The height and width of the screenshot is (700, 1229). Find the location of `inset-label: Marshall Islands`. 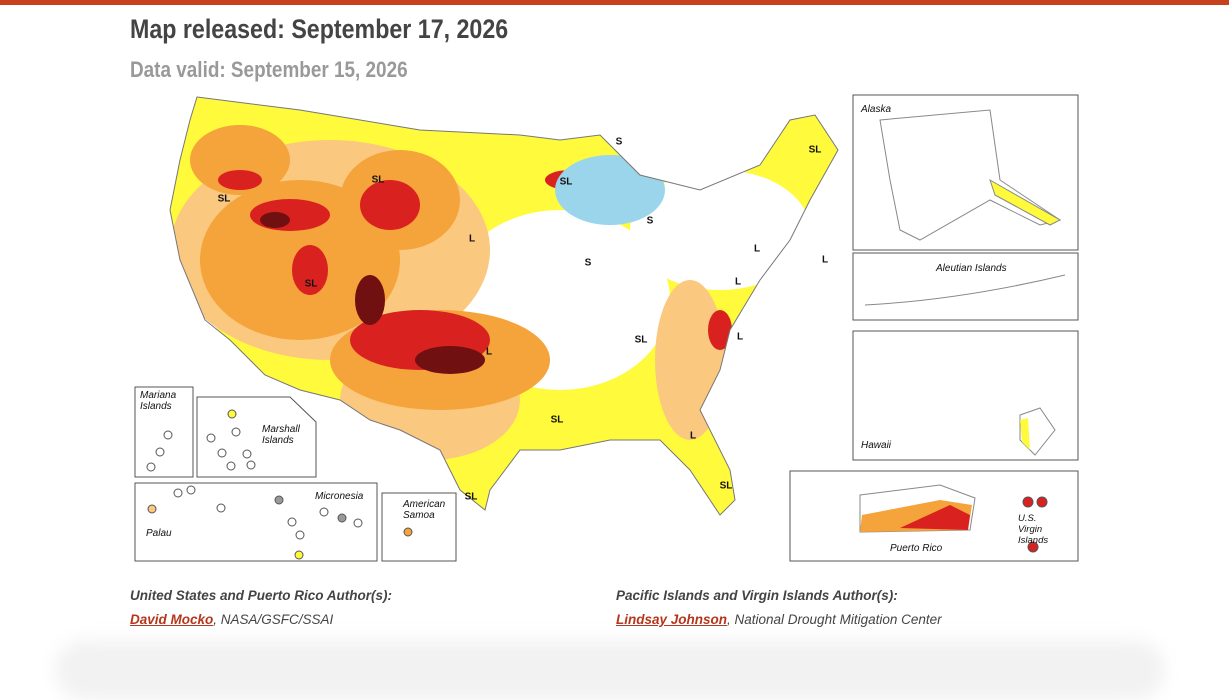

inset-label: Marshall Islands is located at coordinates (281, 435).